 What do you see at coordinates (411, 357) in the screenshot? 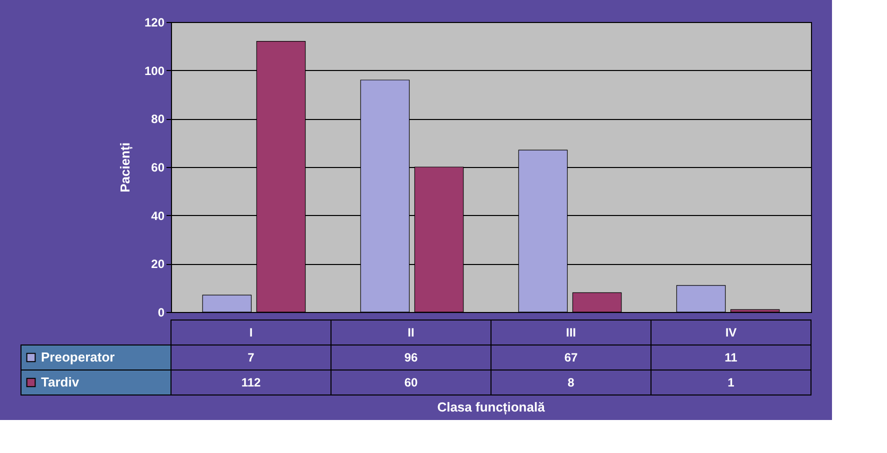
I see `data-label: 96` at bounding box center [411, 357].